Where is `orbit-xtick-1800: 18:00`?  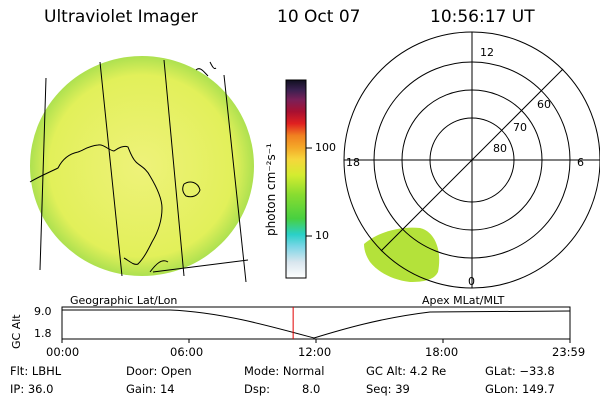
orbit-xtick-1800: 18:00 is located at coordinates (442, 352).